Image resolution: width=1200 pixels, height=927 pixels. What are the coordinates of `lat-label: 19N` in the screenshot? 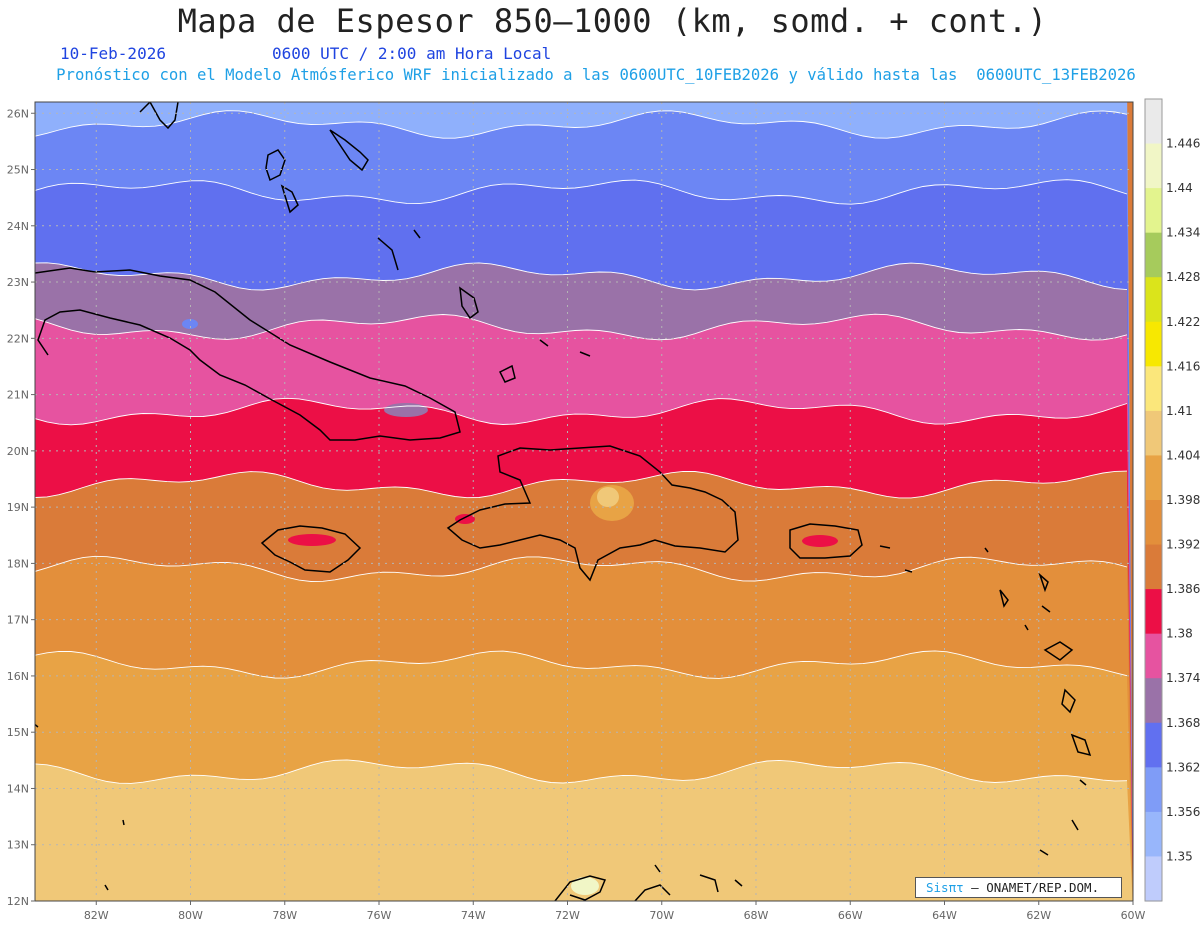 It's located at (18, 507).